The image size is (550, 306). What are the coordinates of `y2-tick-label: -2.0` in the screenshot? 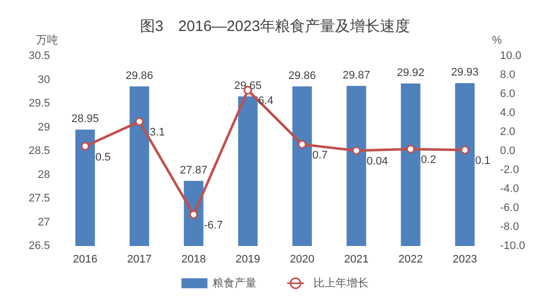 It's located at (509, 170).